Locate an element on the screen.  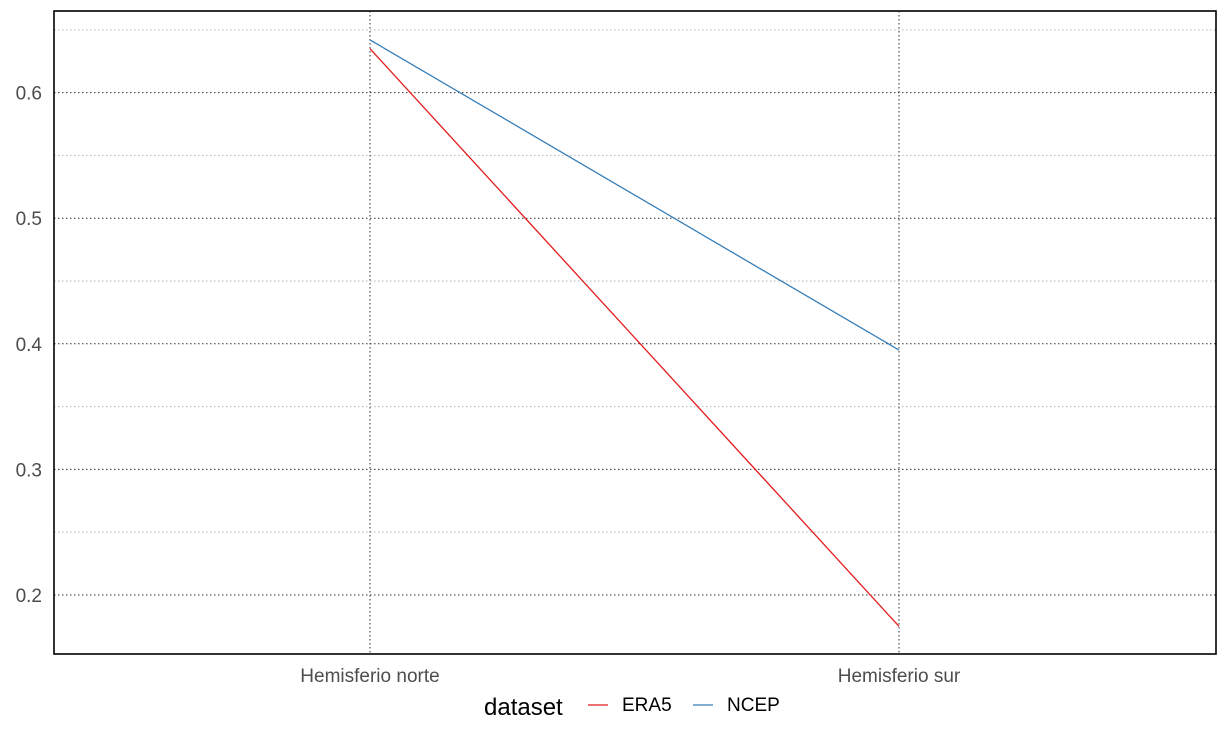
legend-title: dataset is located at coordinates (523, 707).